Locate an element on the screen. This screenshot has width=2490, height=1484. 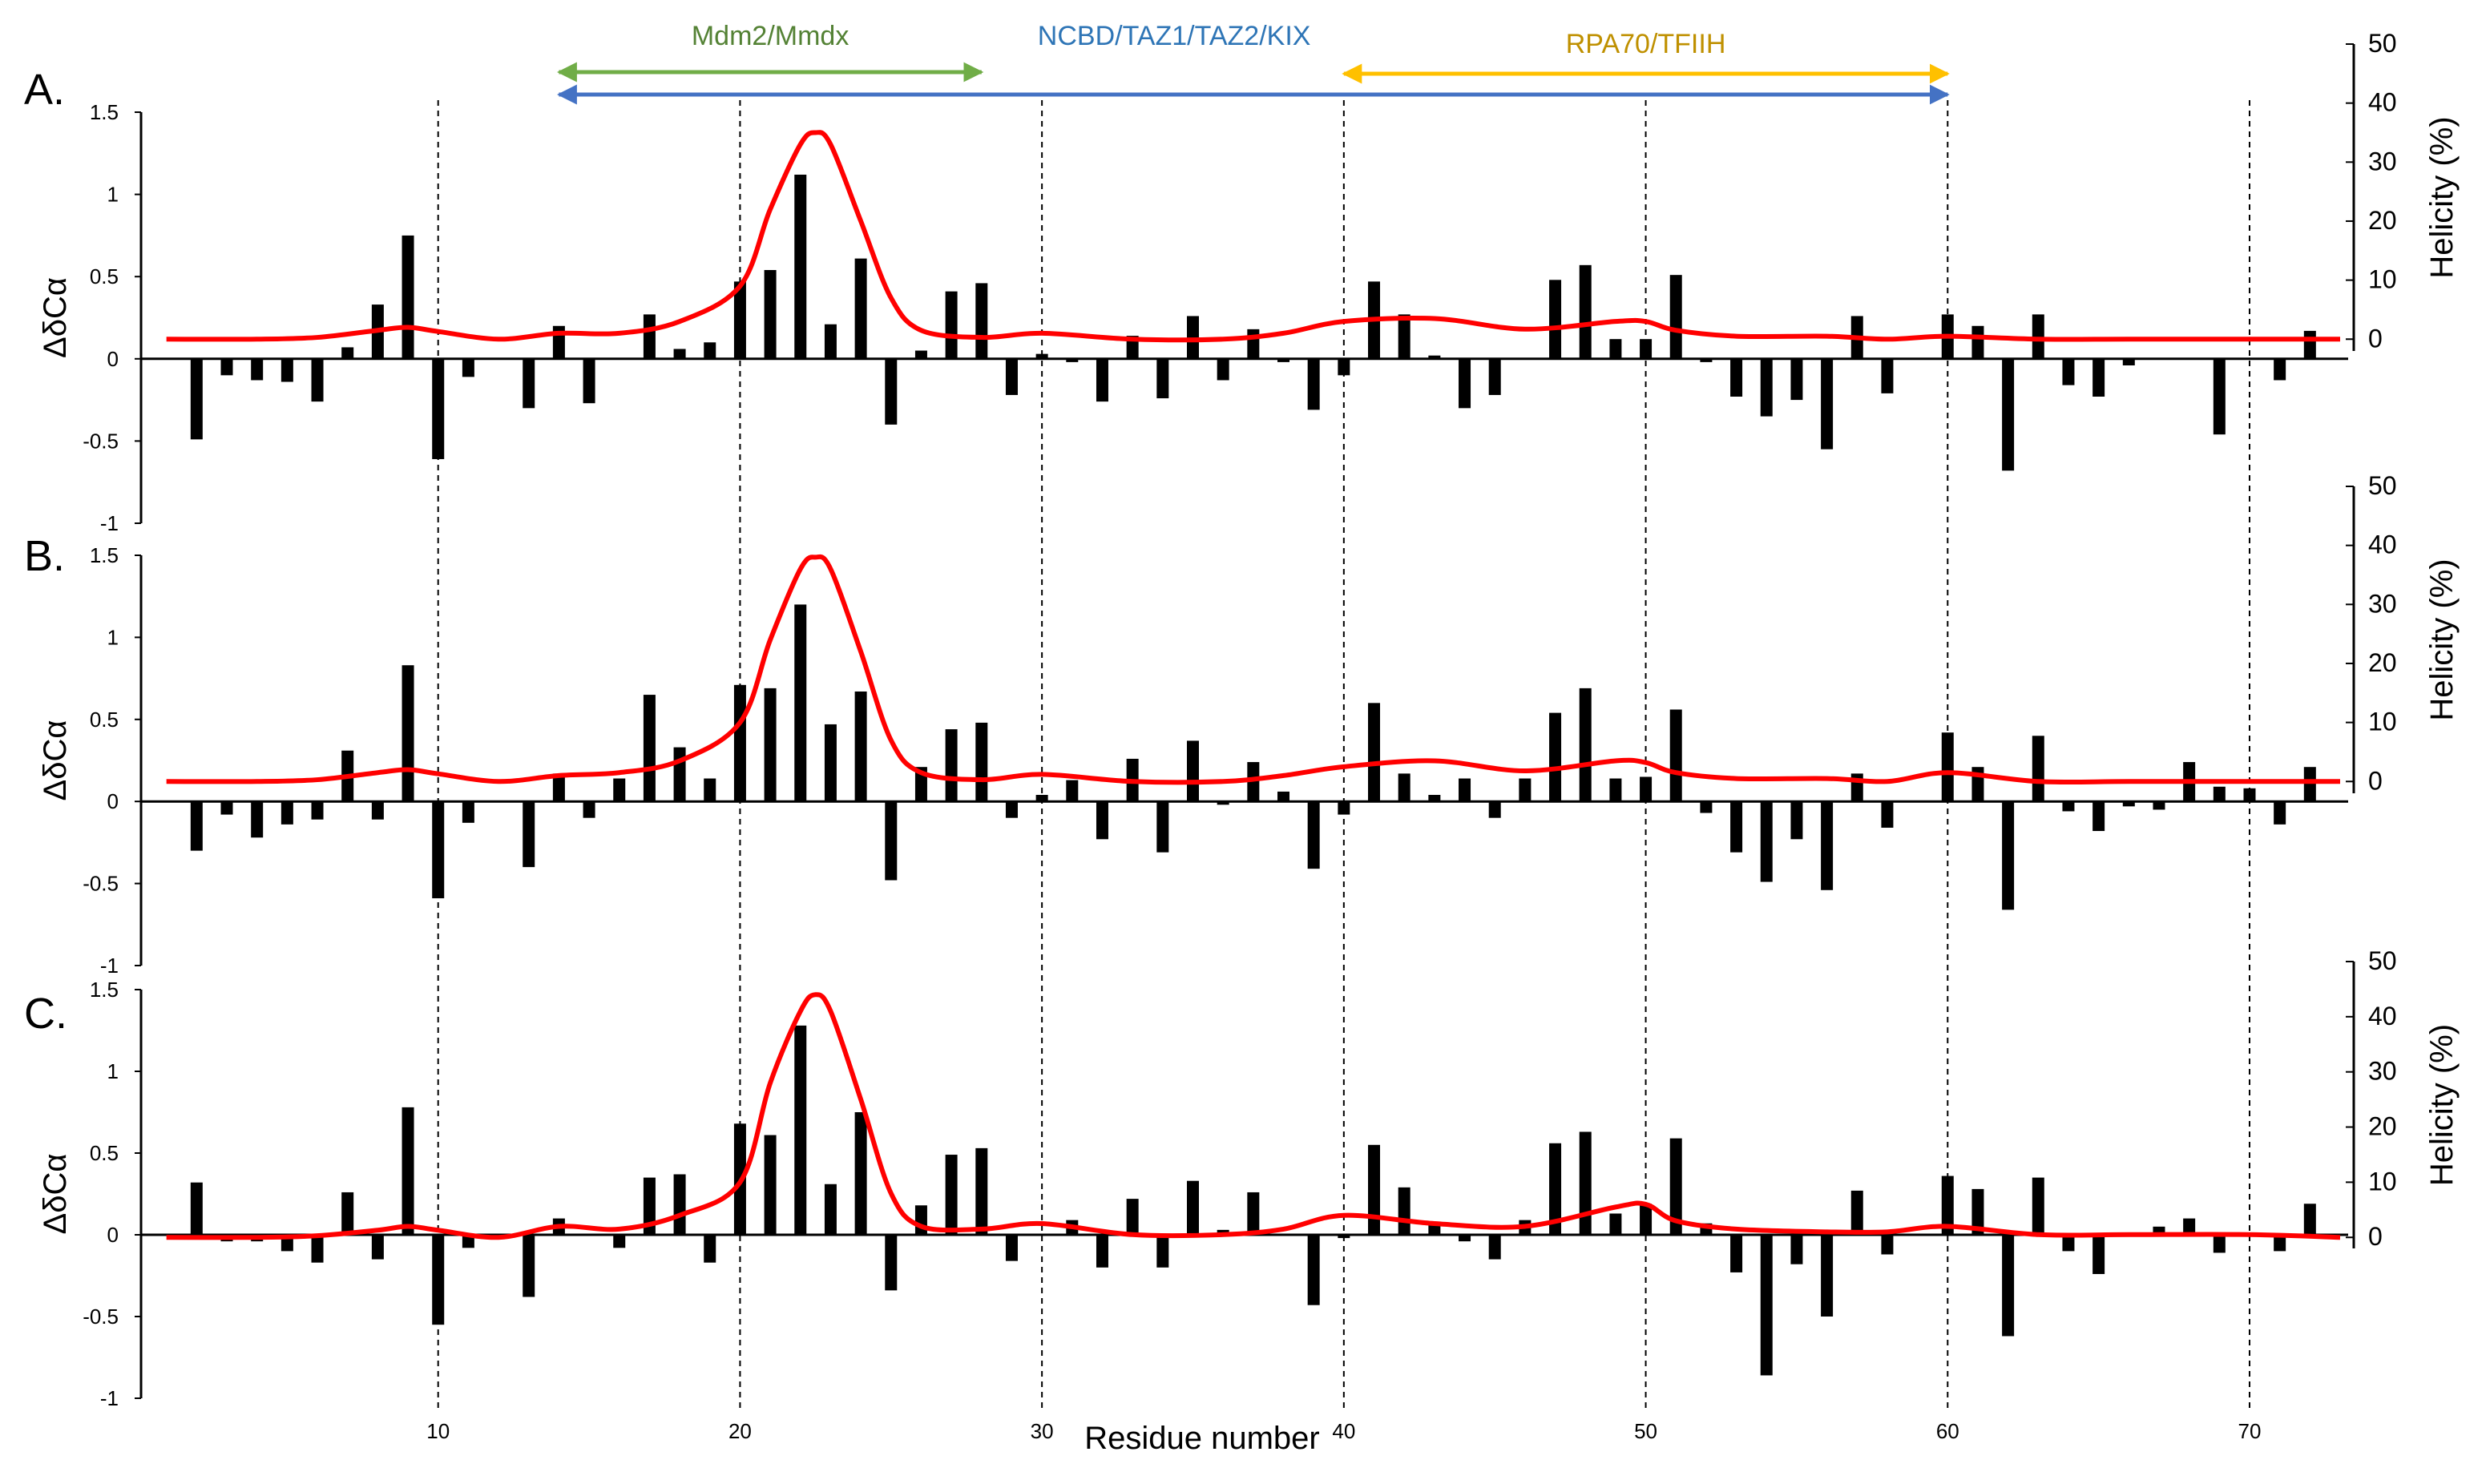
y-tick-label: -0.5 is located at coordinates (101, 441).